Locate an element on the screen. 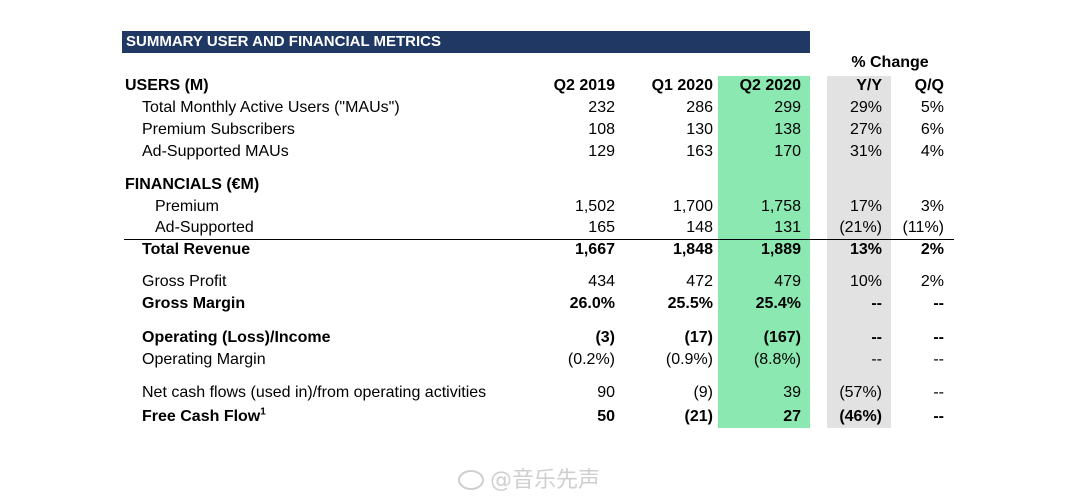  q2-2020-highlight-column is located at coordinates (764, 252).